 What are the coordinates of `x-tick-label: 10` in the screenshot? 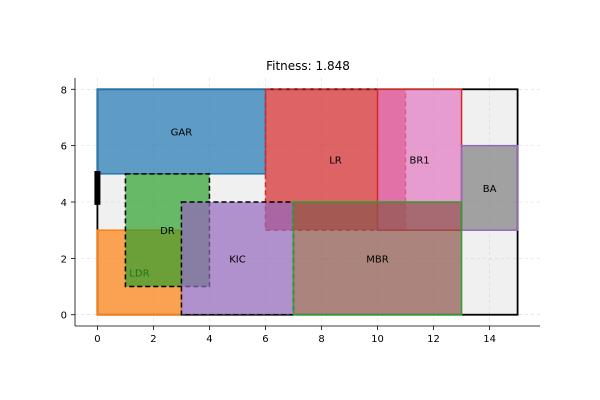 It's located at (377, 339).